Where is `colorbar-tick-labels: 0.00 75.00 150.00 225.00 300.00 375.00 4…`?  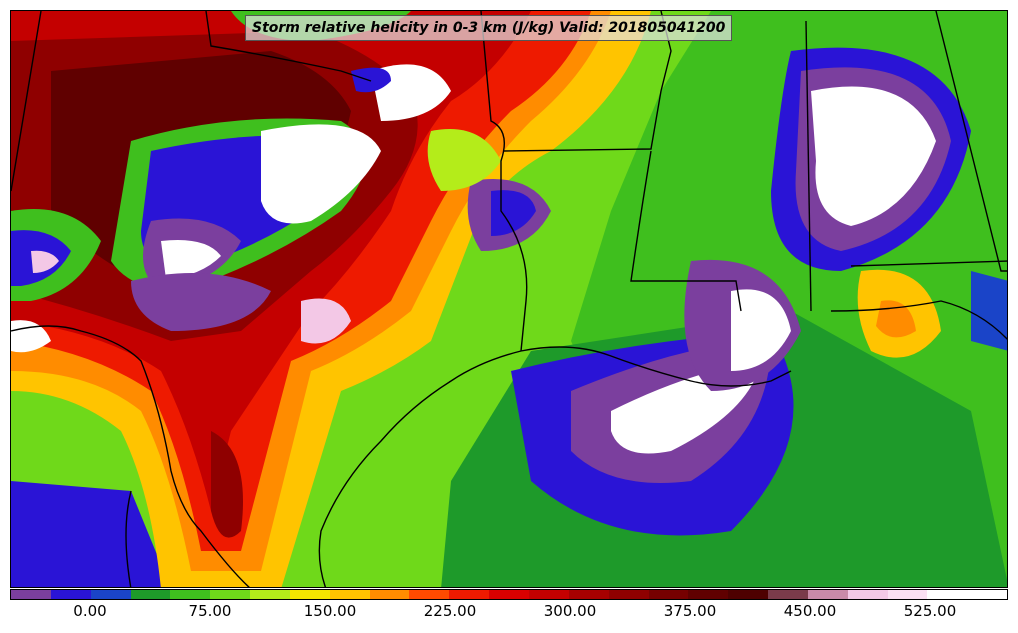
colorbar-tick-labels: 0.00 75.00 150.00 225.00 300.00 375.00 4… is located at coordinates (509, 613).